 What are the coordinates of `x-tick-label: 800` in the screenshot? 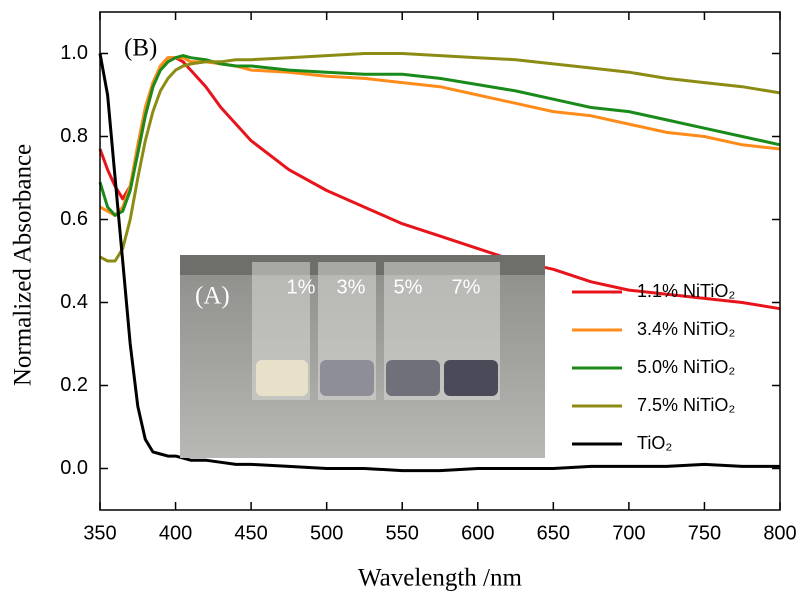 It's located at (779, 533).